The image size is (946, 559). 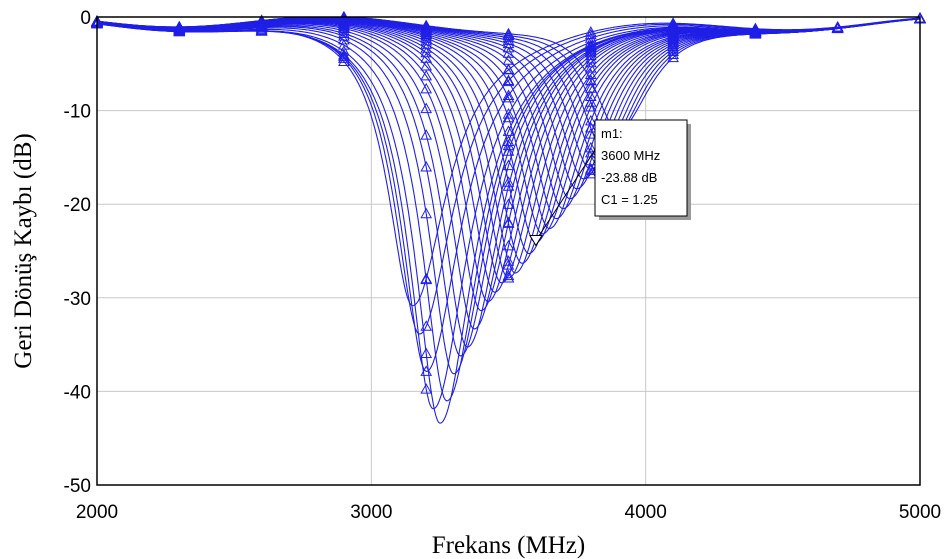 I want to click on x-tick-label: 3000, so click(x=371, y=512).